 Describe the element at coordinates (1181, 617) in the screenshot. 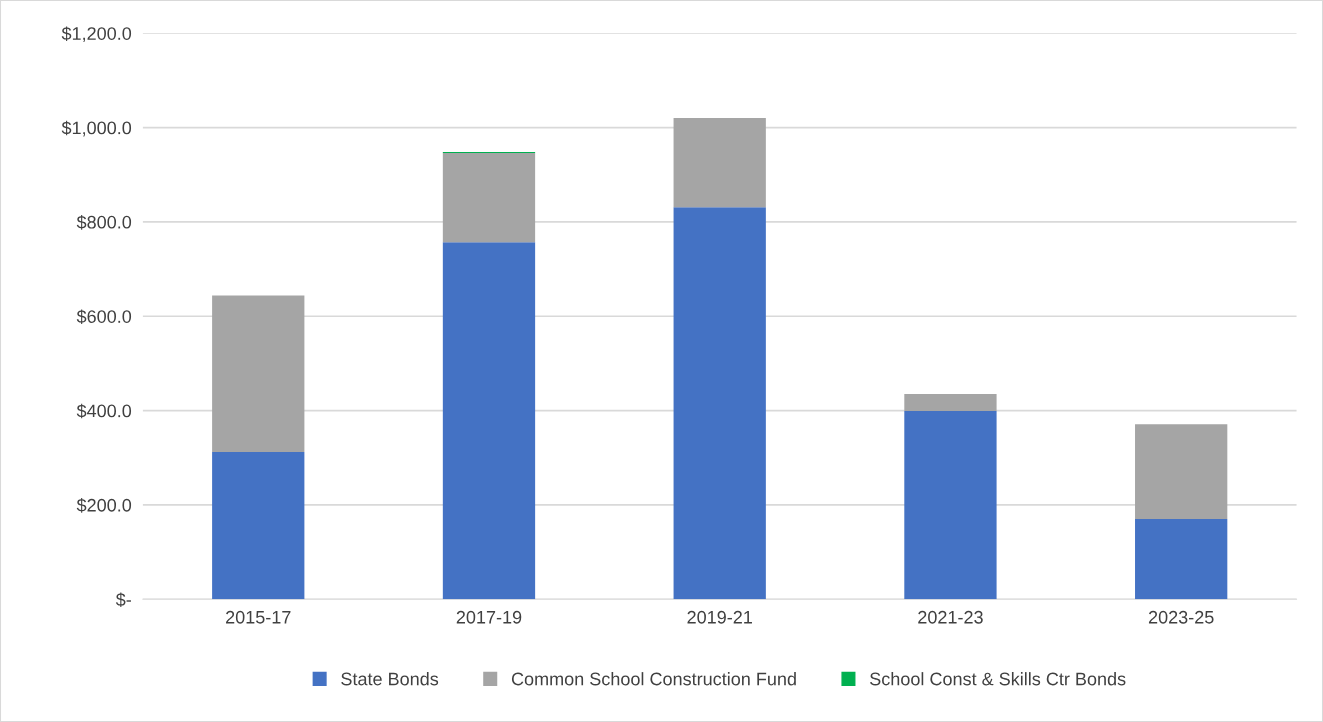

I see `x-tick-label: 2023-25` at that location.